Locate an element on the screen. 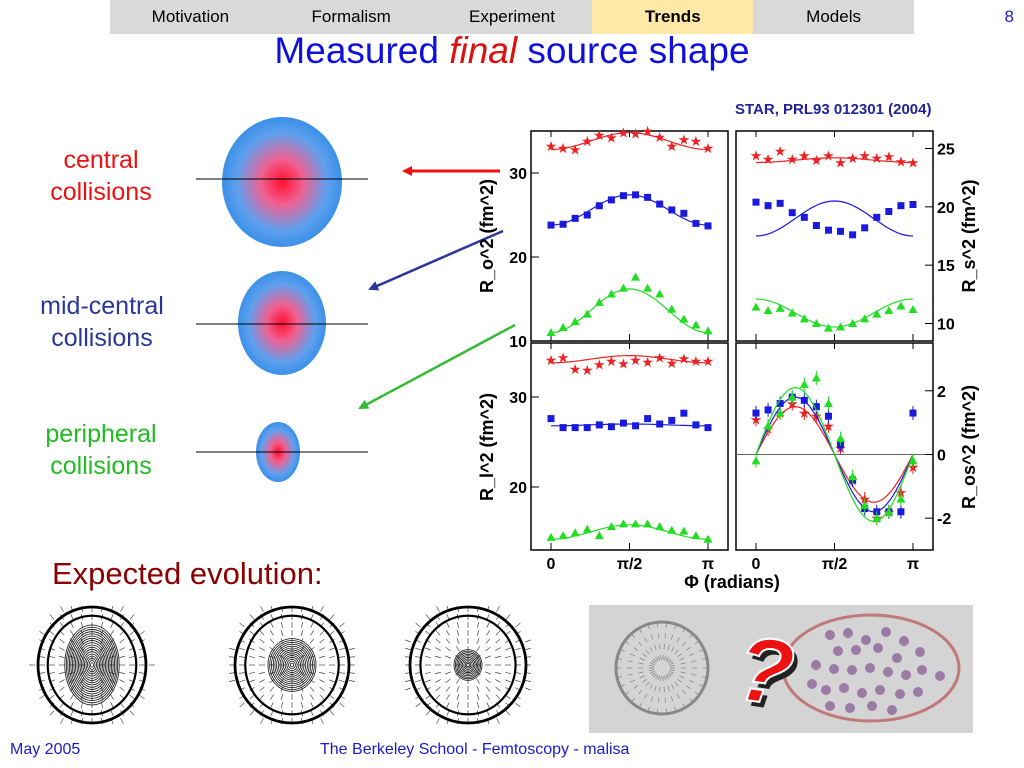  nav-tab-trends: Trends is located at coordinates (673, 17).